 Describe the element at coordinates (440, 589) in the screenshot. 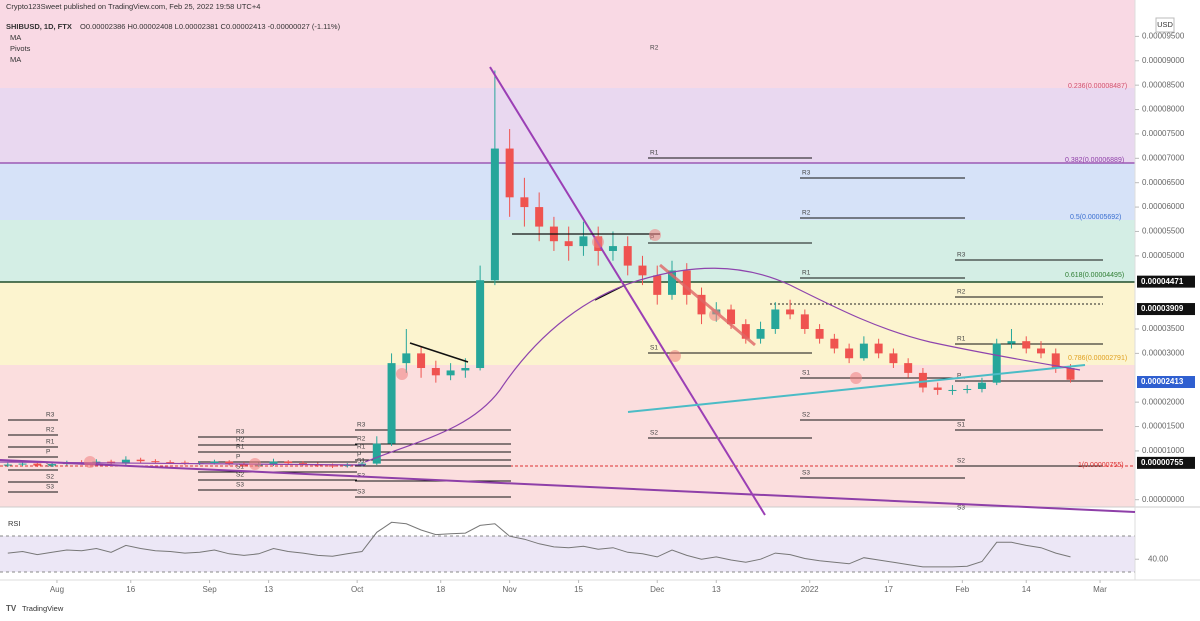

I see `x-tick-label: 18` at that location.